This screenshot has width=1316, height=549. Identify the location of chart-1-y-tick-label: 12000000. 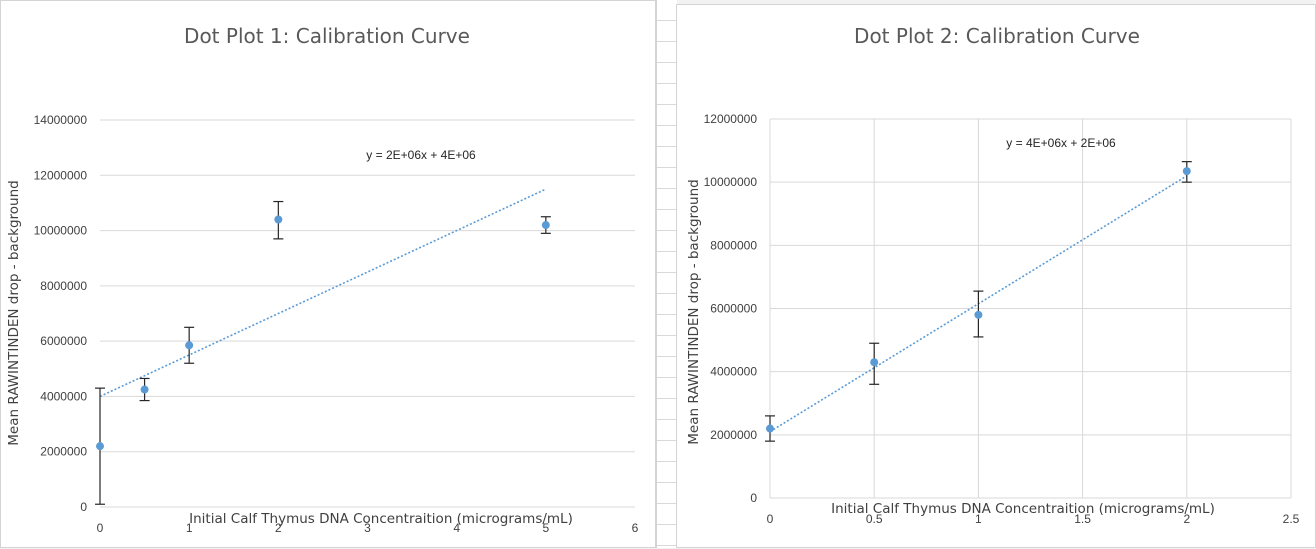
(61, 175).